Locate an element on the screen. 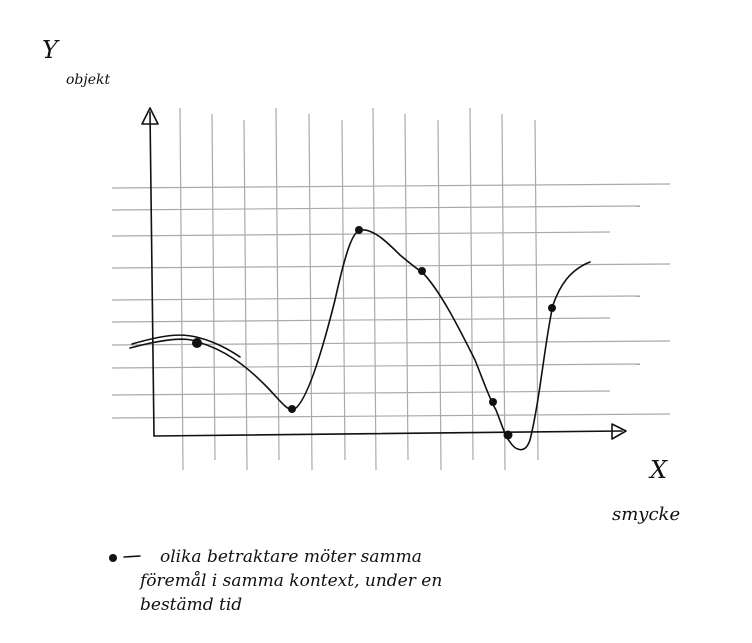 This screenshot has width=752, height=643. curve-overlap is located at coordinates (186, 346).